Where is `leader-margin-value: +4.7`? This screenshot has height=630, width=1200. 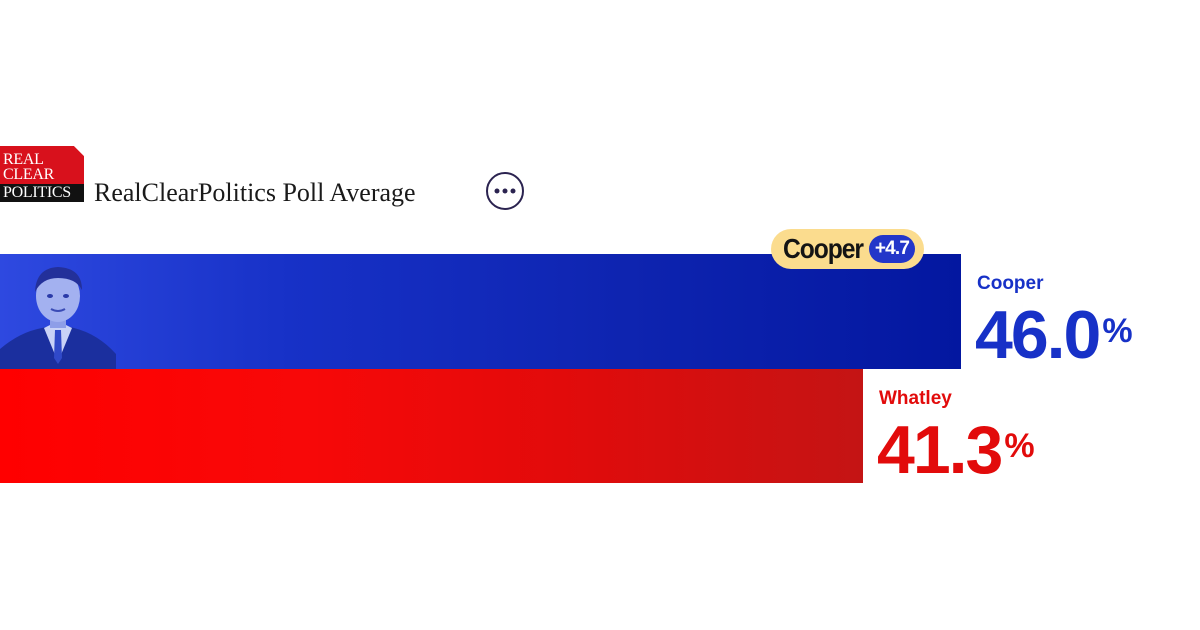
leader-margin-value: +4.7 is located at coordinates (892, 249).